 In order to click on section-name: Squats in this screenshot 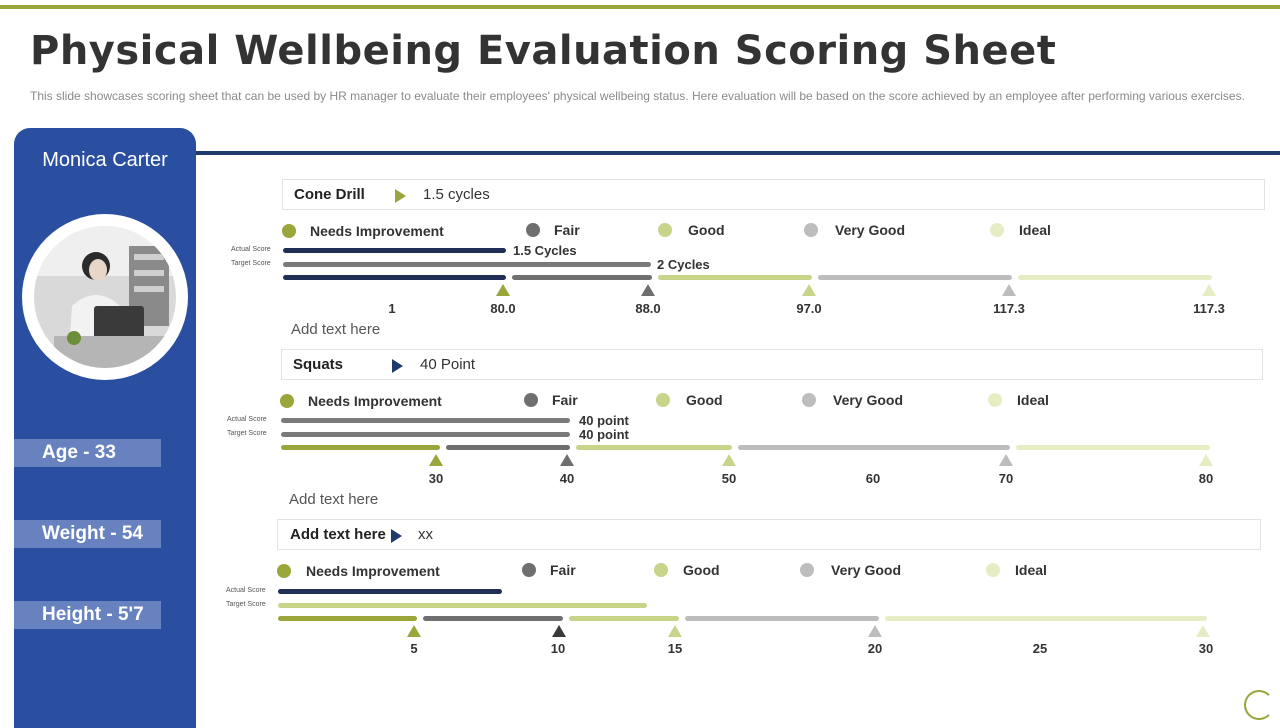, I will do `click(318, 364)`.